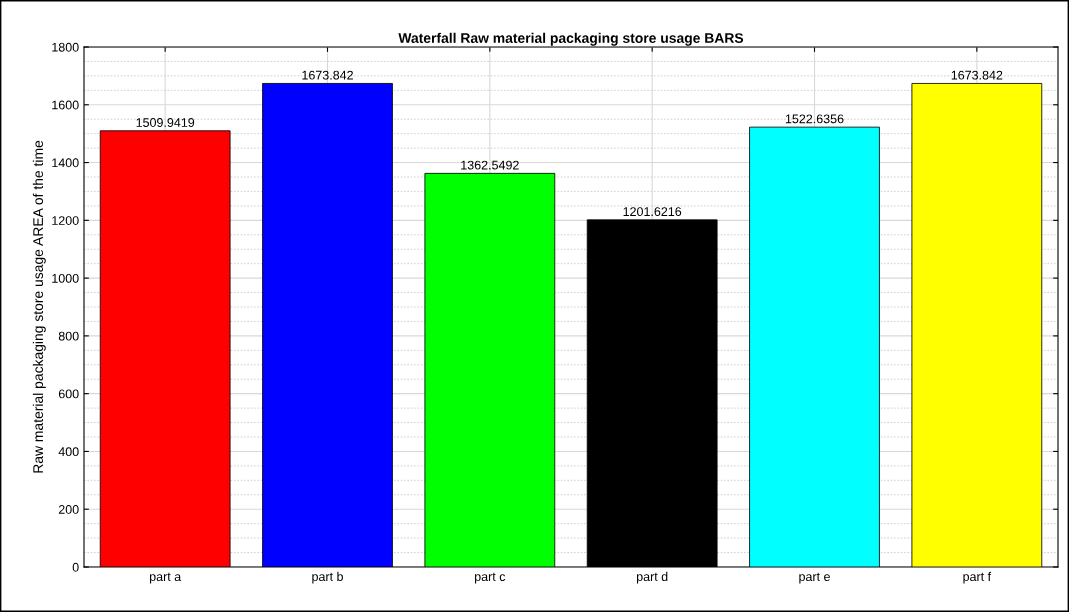 The height and width of the screenshot is (612, 1069). I want to click on y-tick-label: 0, so click(75, 567).